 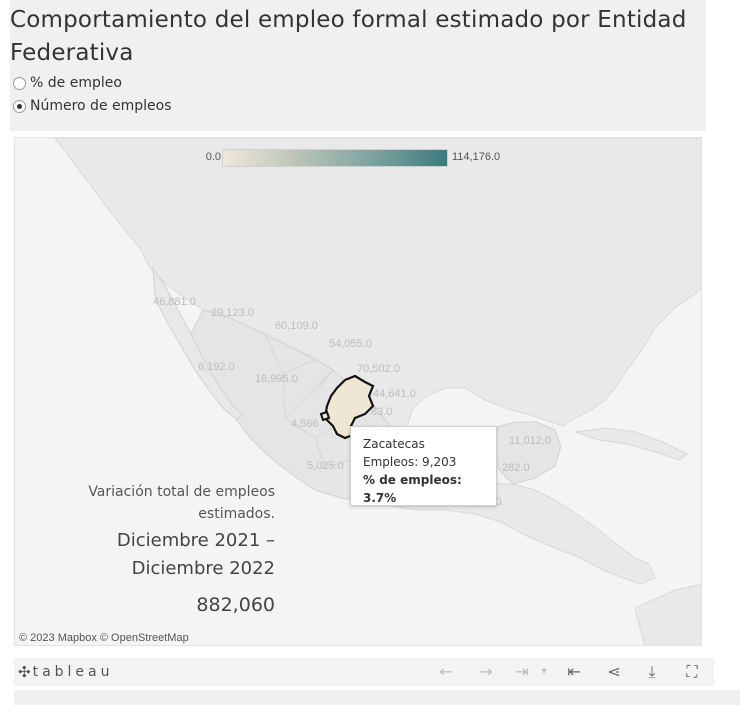 I want to click on option-count: Número de empleos, so click(x=92, y=106).